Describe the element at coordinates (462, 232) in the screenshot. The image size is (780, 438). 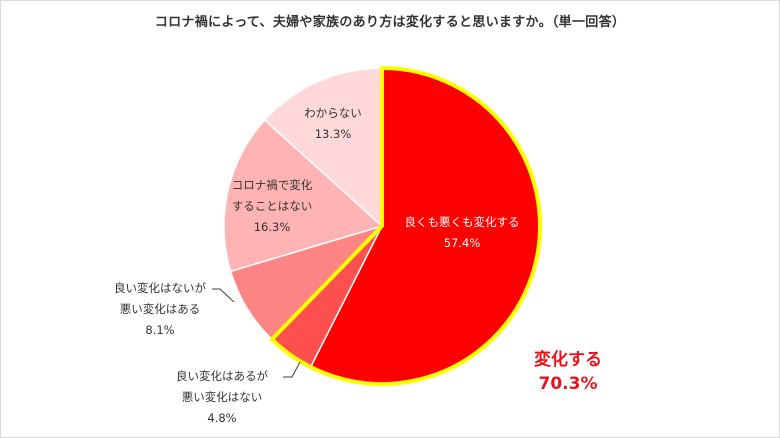
I see `label-changes-both: 良くも悪くも変化する 57.4%` at that location.